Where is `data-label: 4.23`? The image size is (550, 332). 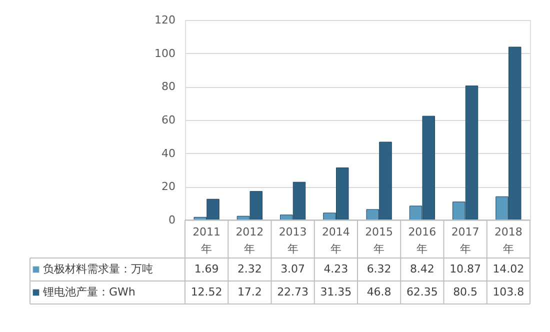
data-label: 4.23 is located at coordinates (336, 269).